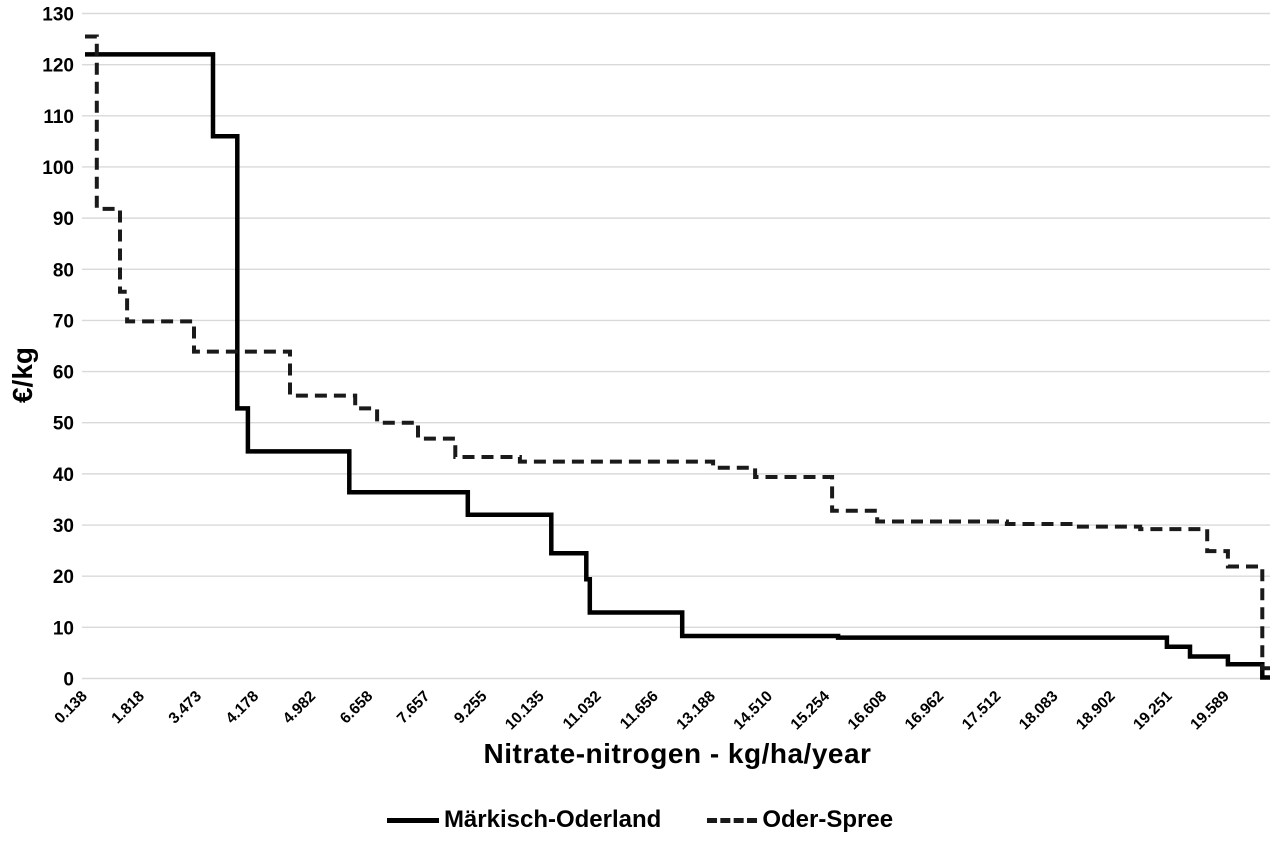 This screenshot has height=846, width=1280. What do you see at coordinates (925, 711) in the screenshot?
I see `x-tick-label: 16.962` at bounding box center [925, 711].